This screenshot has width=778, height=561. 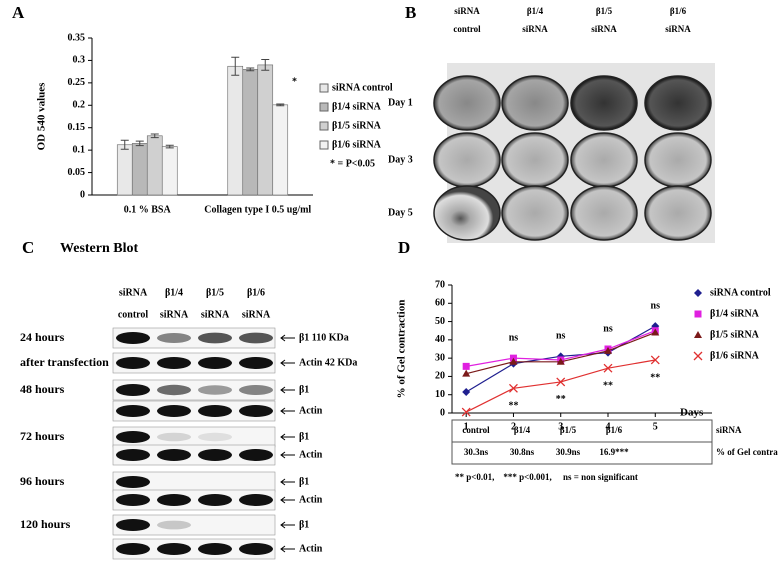 What do you see at coordinates (400, 212) in the screenshot?
I see `row-label: Day 5` at bounding box center [400, 212].